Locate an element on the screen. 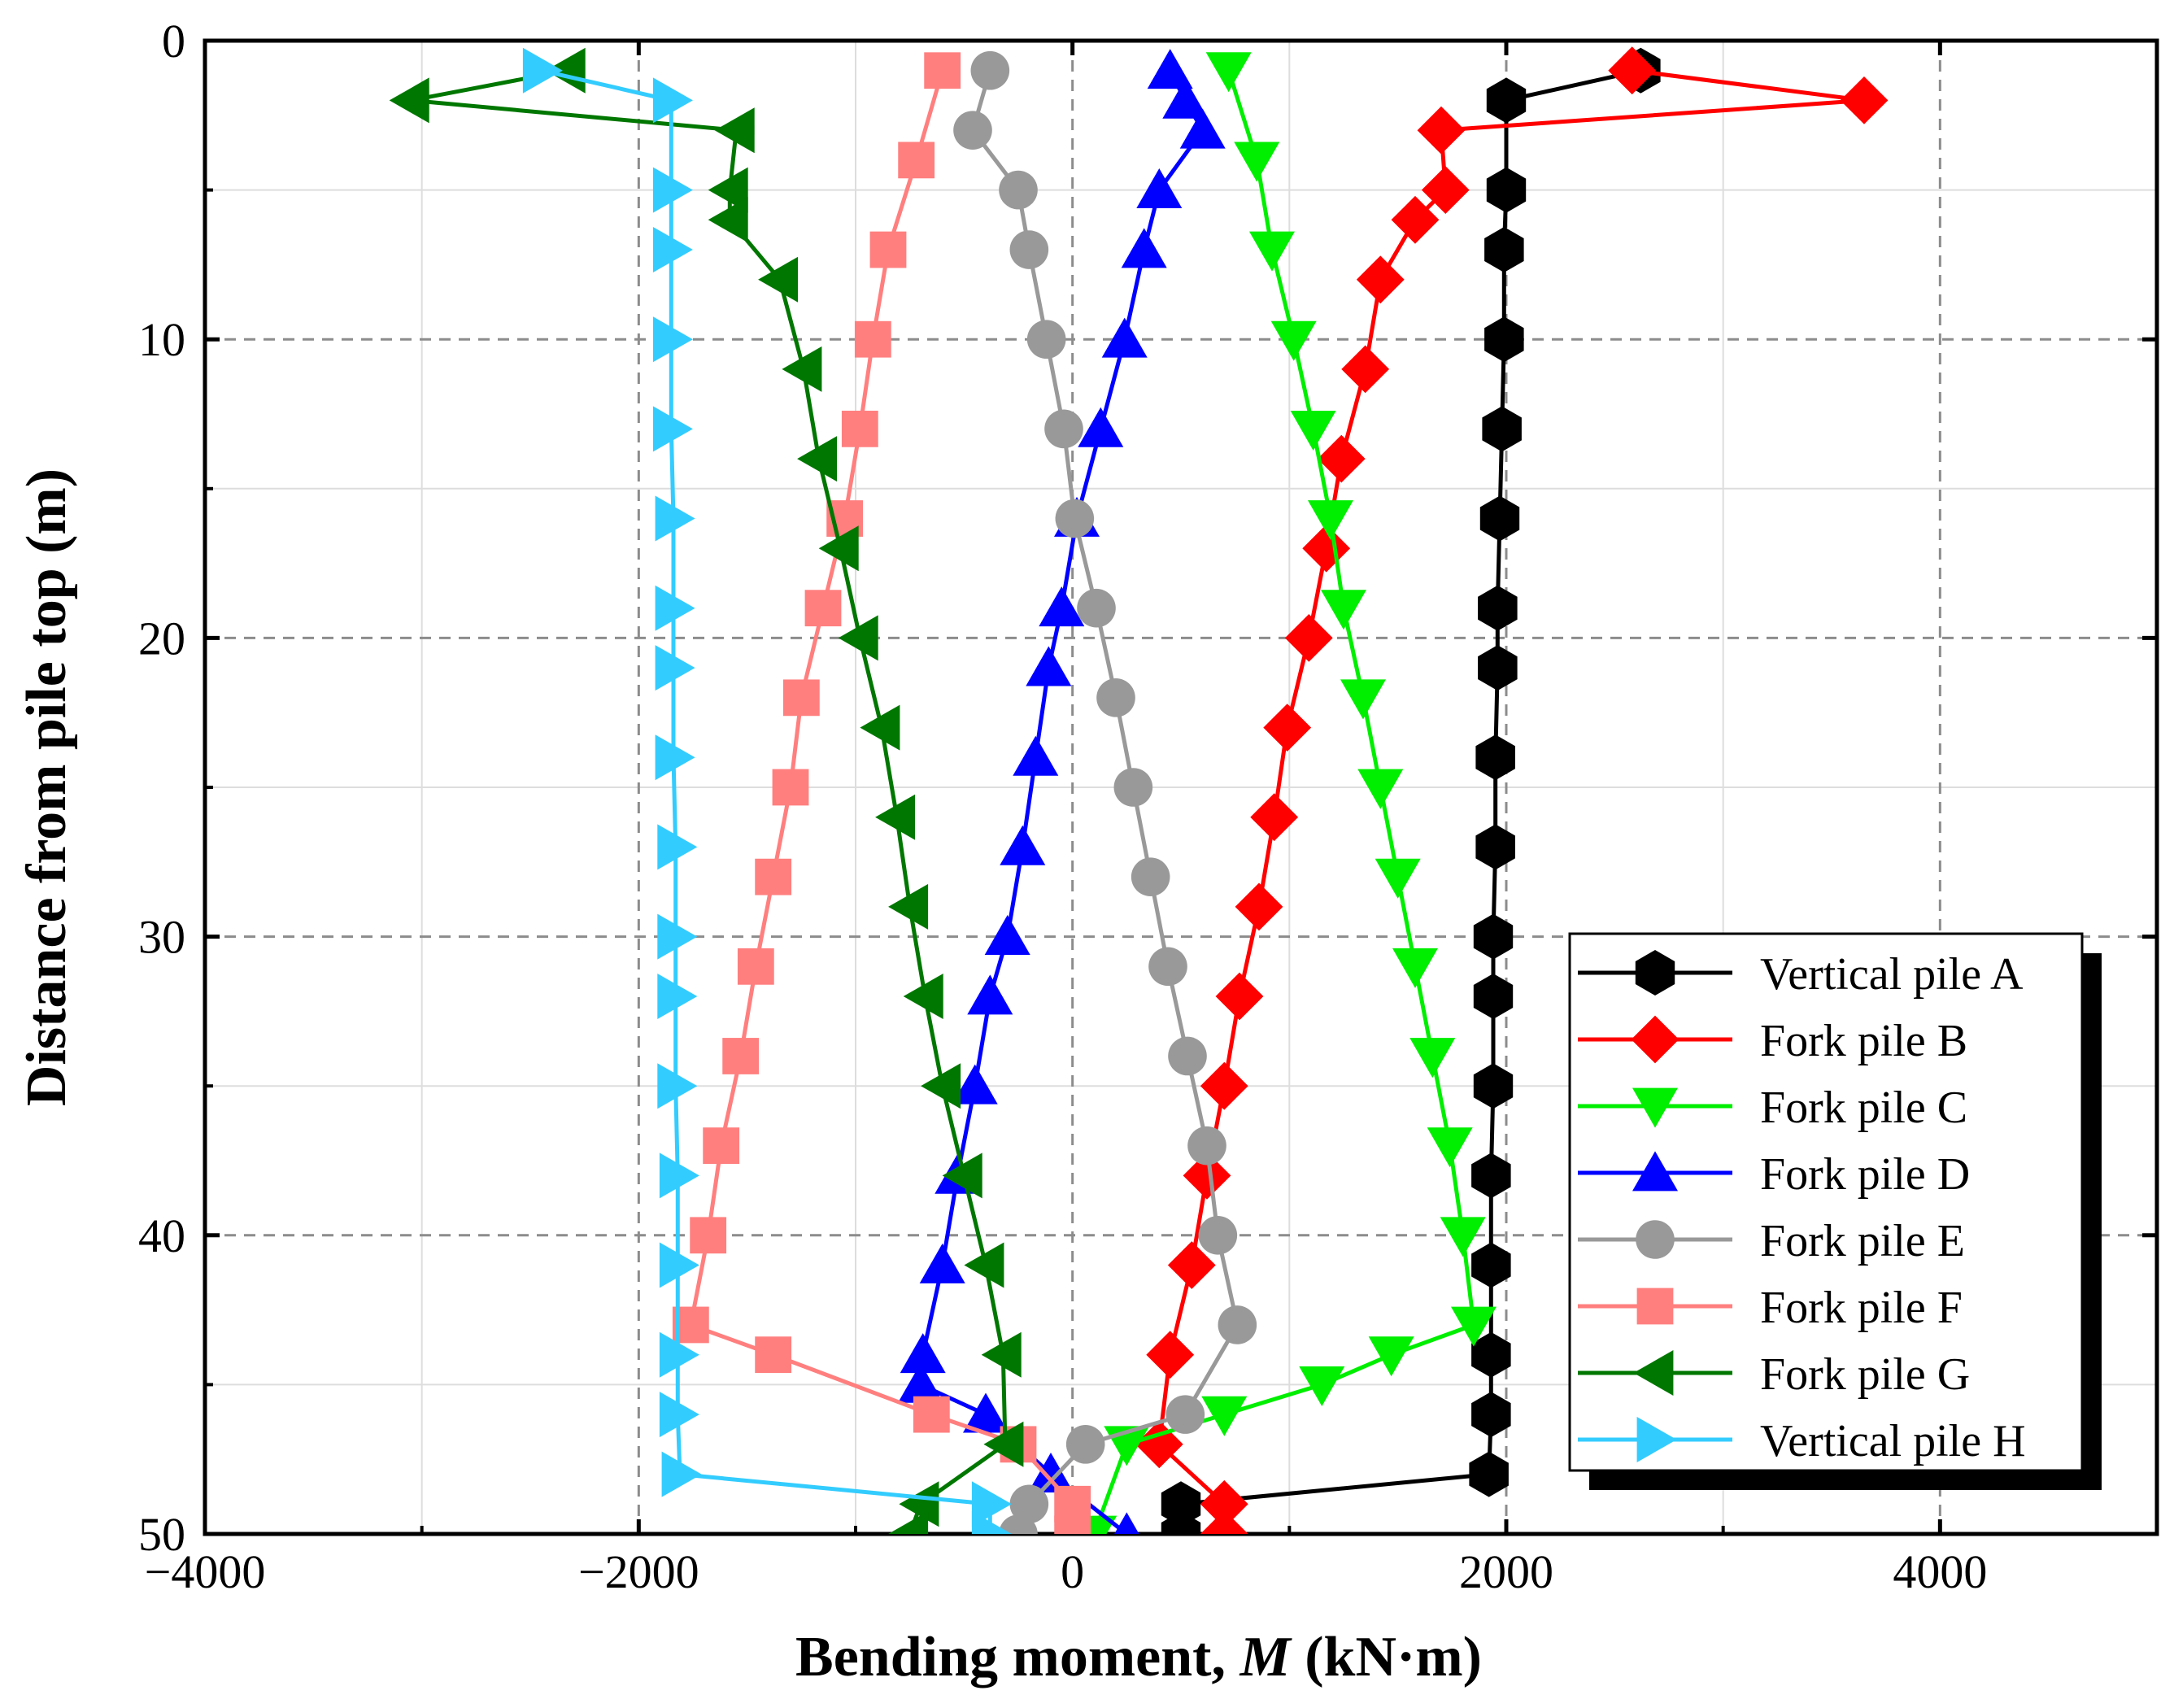 The image size is (2174, 1708). legend-marker-fork-pile-f is located at coordinates (1655, 1307).